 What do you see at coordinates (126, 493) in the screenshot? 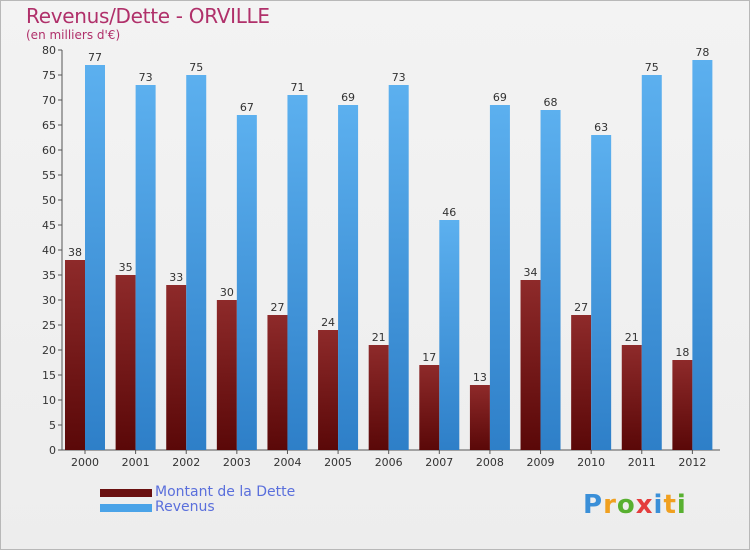
I see `legend-swatch-dette` at bounding box center [126, 493].